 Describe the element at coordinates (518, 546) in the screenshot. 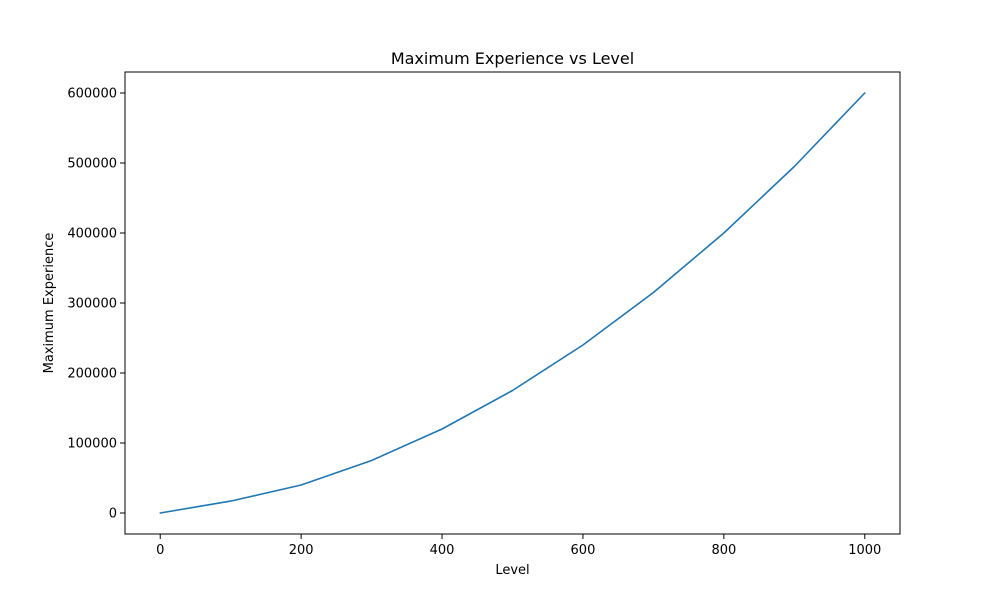

I see `x-axis: 0 200 400 600 800 1000` at that location.